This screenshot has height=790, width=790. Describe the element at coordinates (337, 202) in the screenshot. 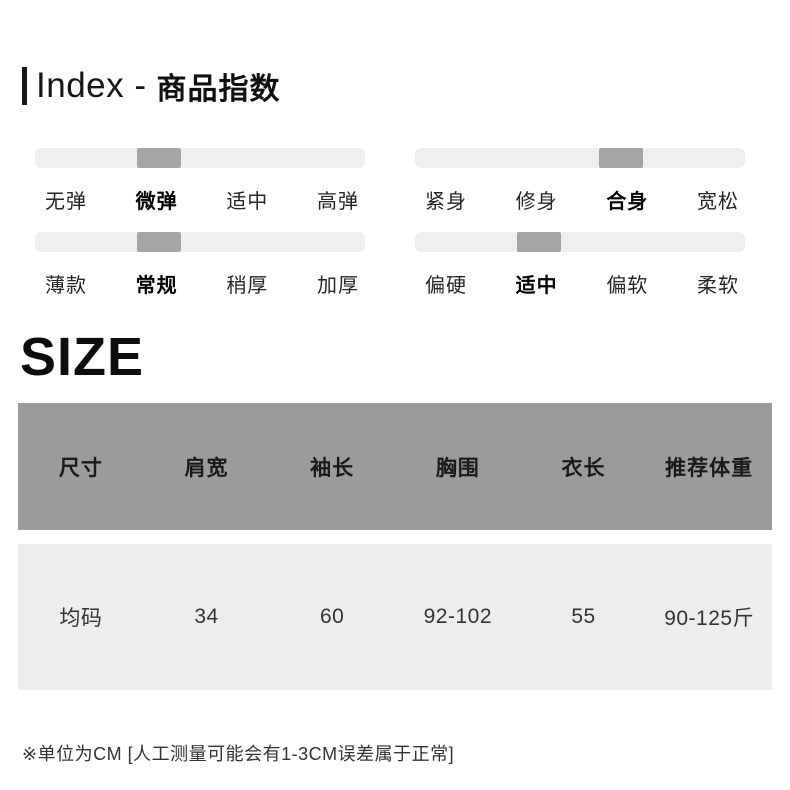

I see `slider-label: 高弹` at that location.